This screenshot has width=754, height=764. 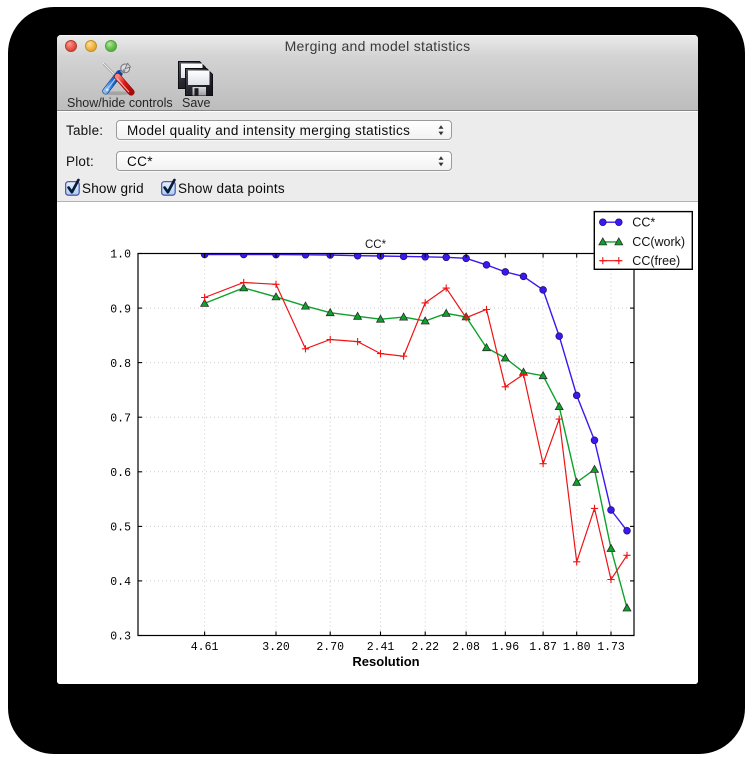 What do you see at coordinates (381, 647) in the screenshot?
I see `svg-text: 2.41` at bounding box center [381, 647].